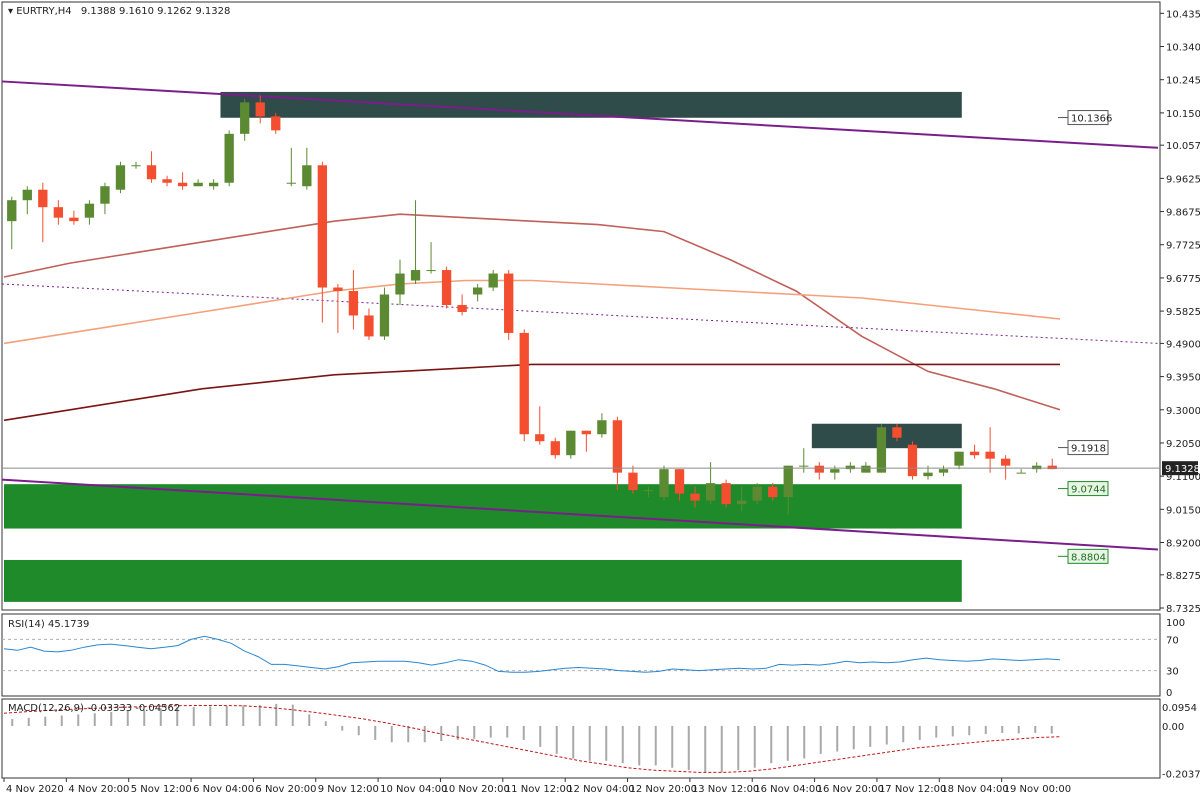 This screenshot has height=800, width=1200. What do you see at coordinates (156, 11) in the screenshot?
I see `ohlc-readout: 9.1388 9.1610 9.1262 9.1328` at bounding box center [156, 11].